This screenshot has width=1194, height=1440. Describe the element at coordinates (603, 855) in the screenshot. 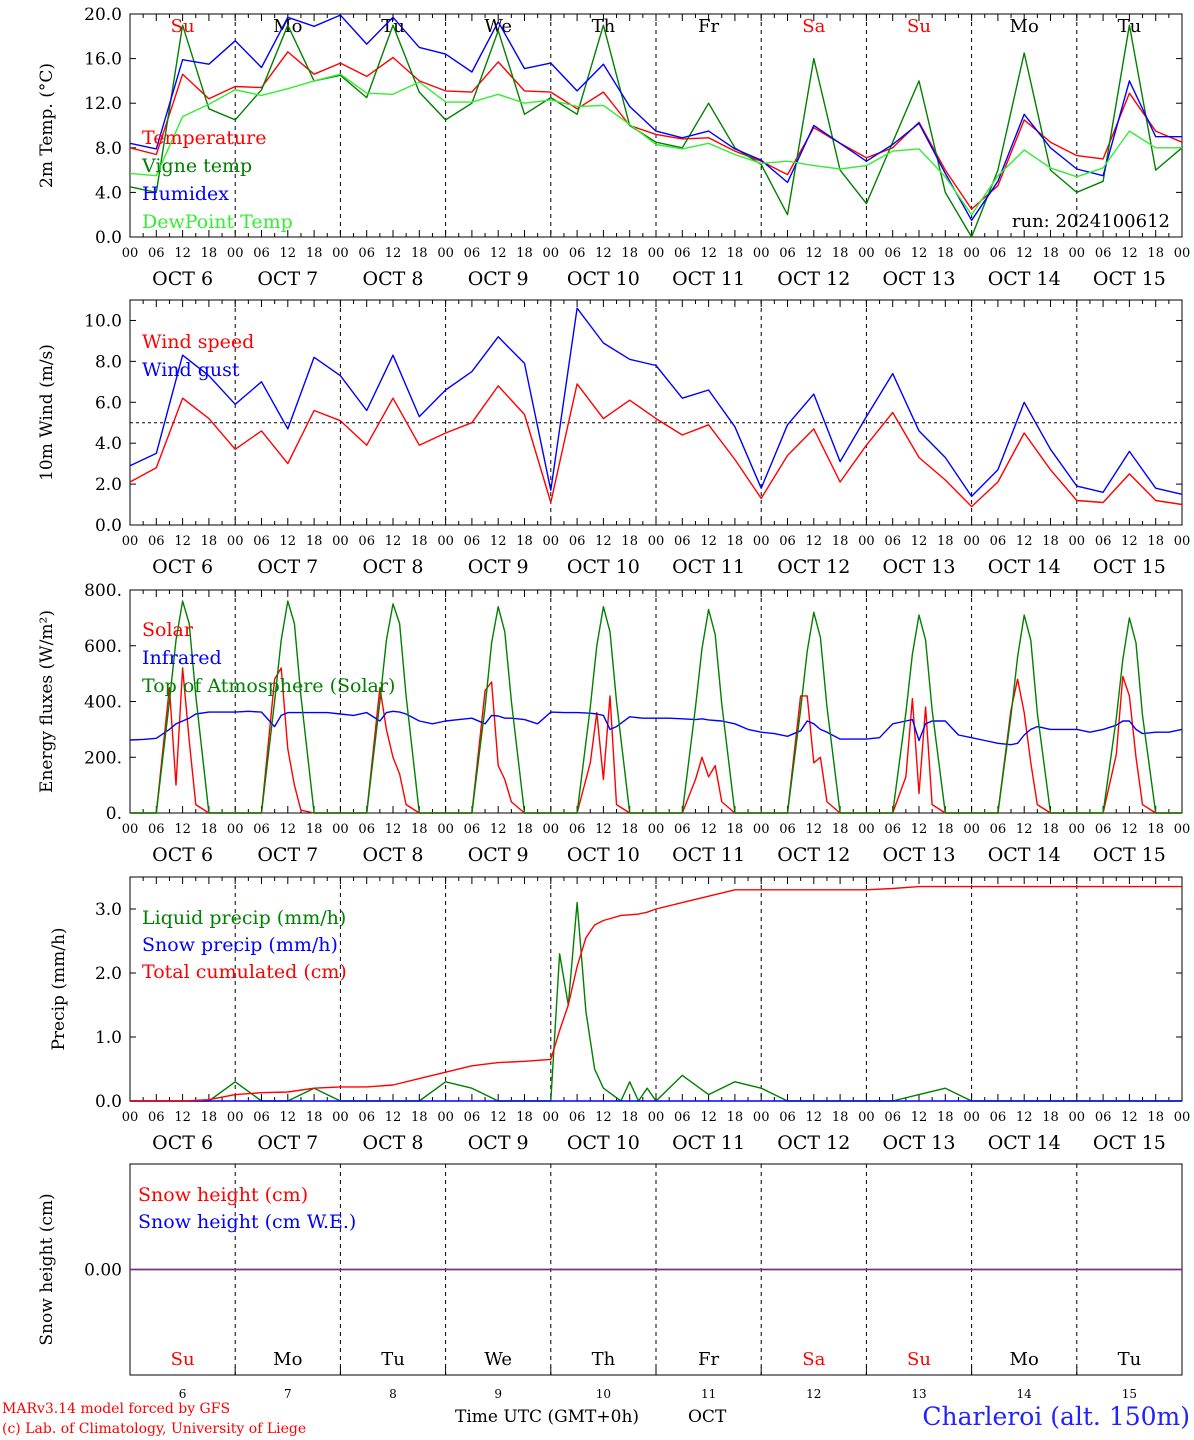

I see `date-label: OCT 10` at that location.